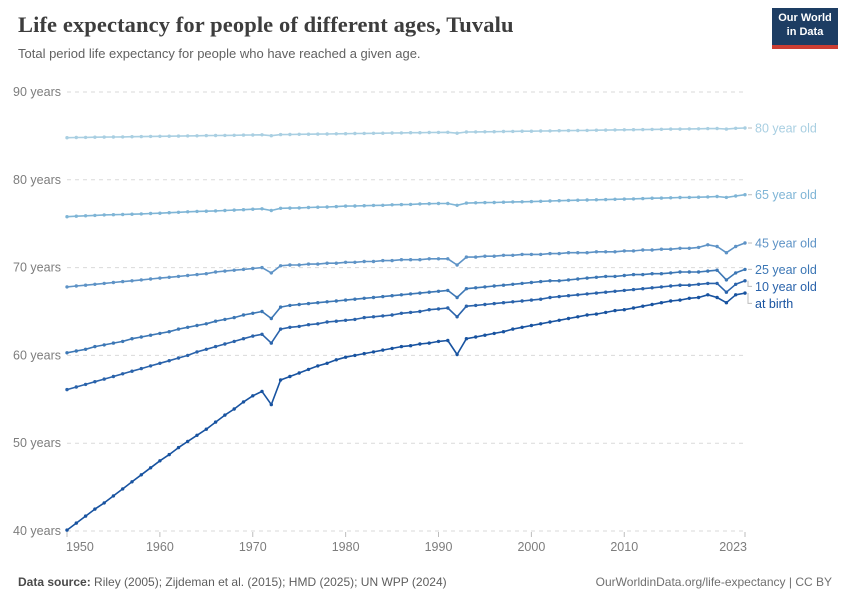 This screenshot has height=600, width=850. Describe the element at coordinates (786, 195) in the screenshot. I see `series-label-65-year-old: 65 year old` at that location.